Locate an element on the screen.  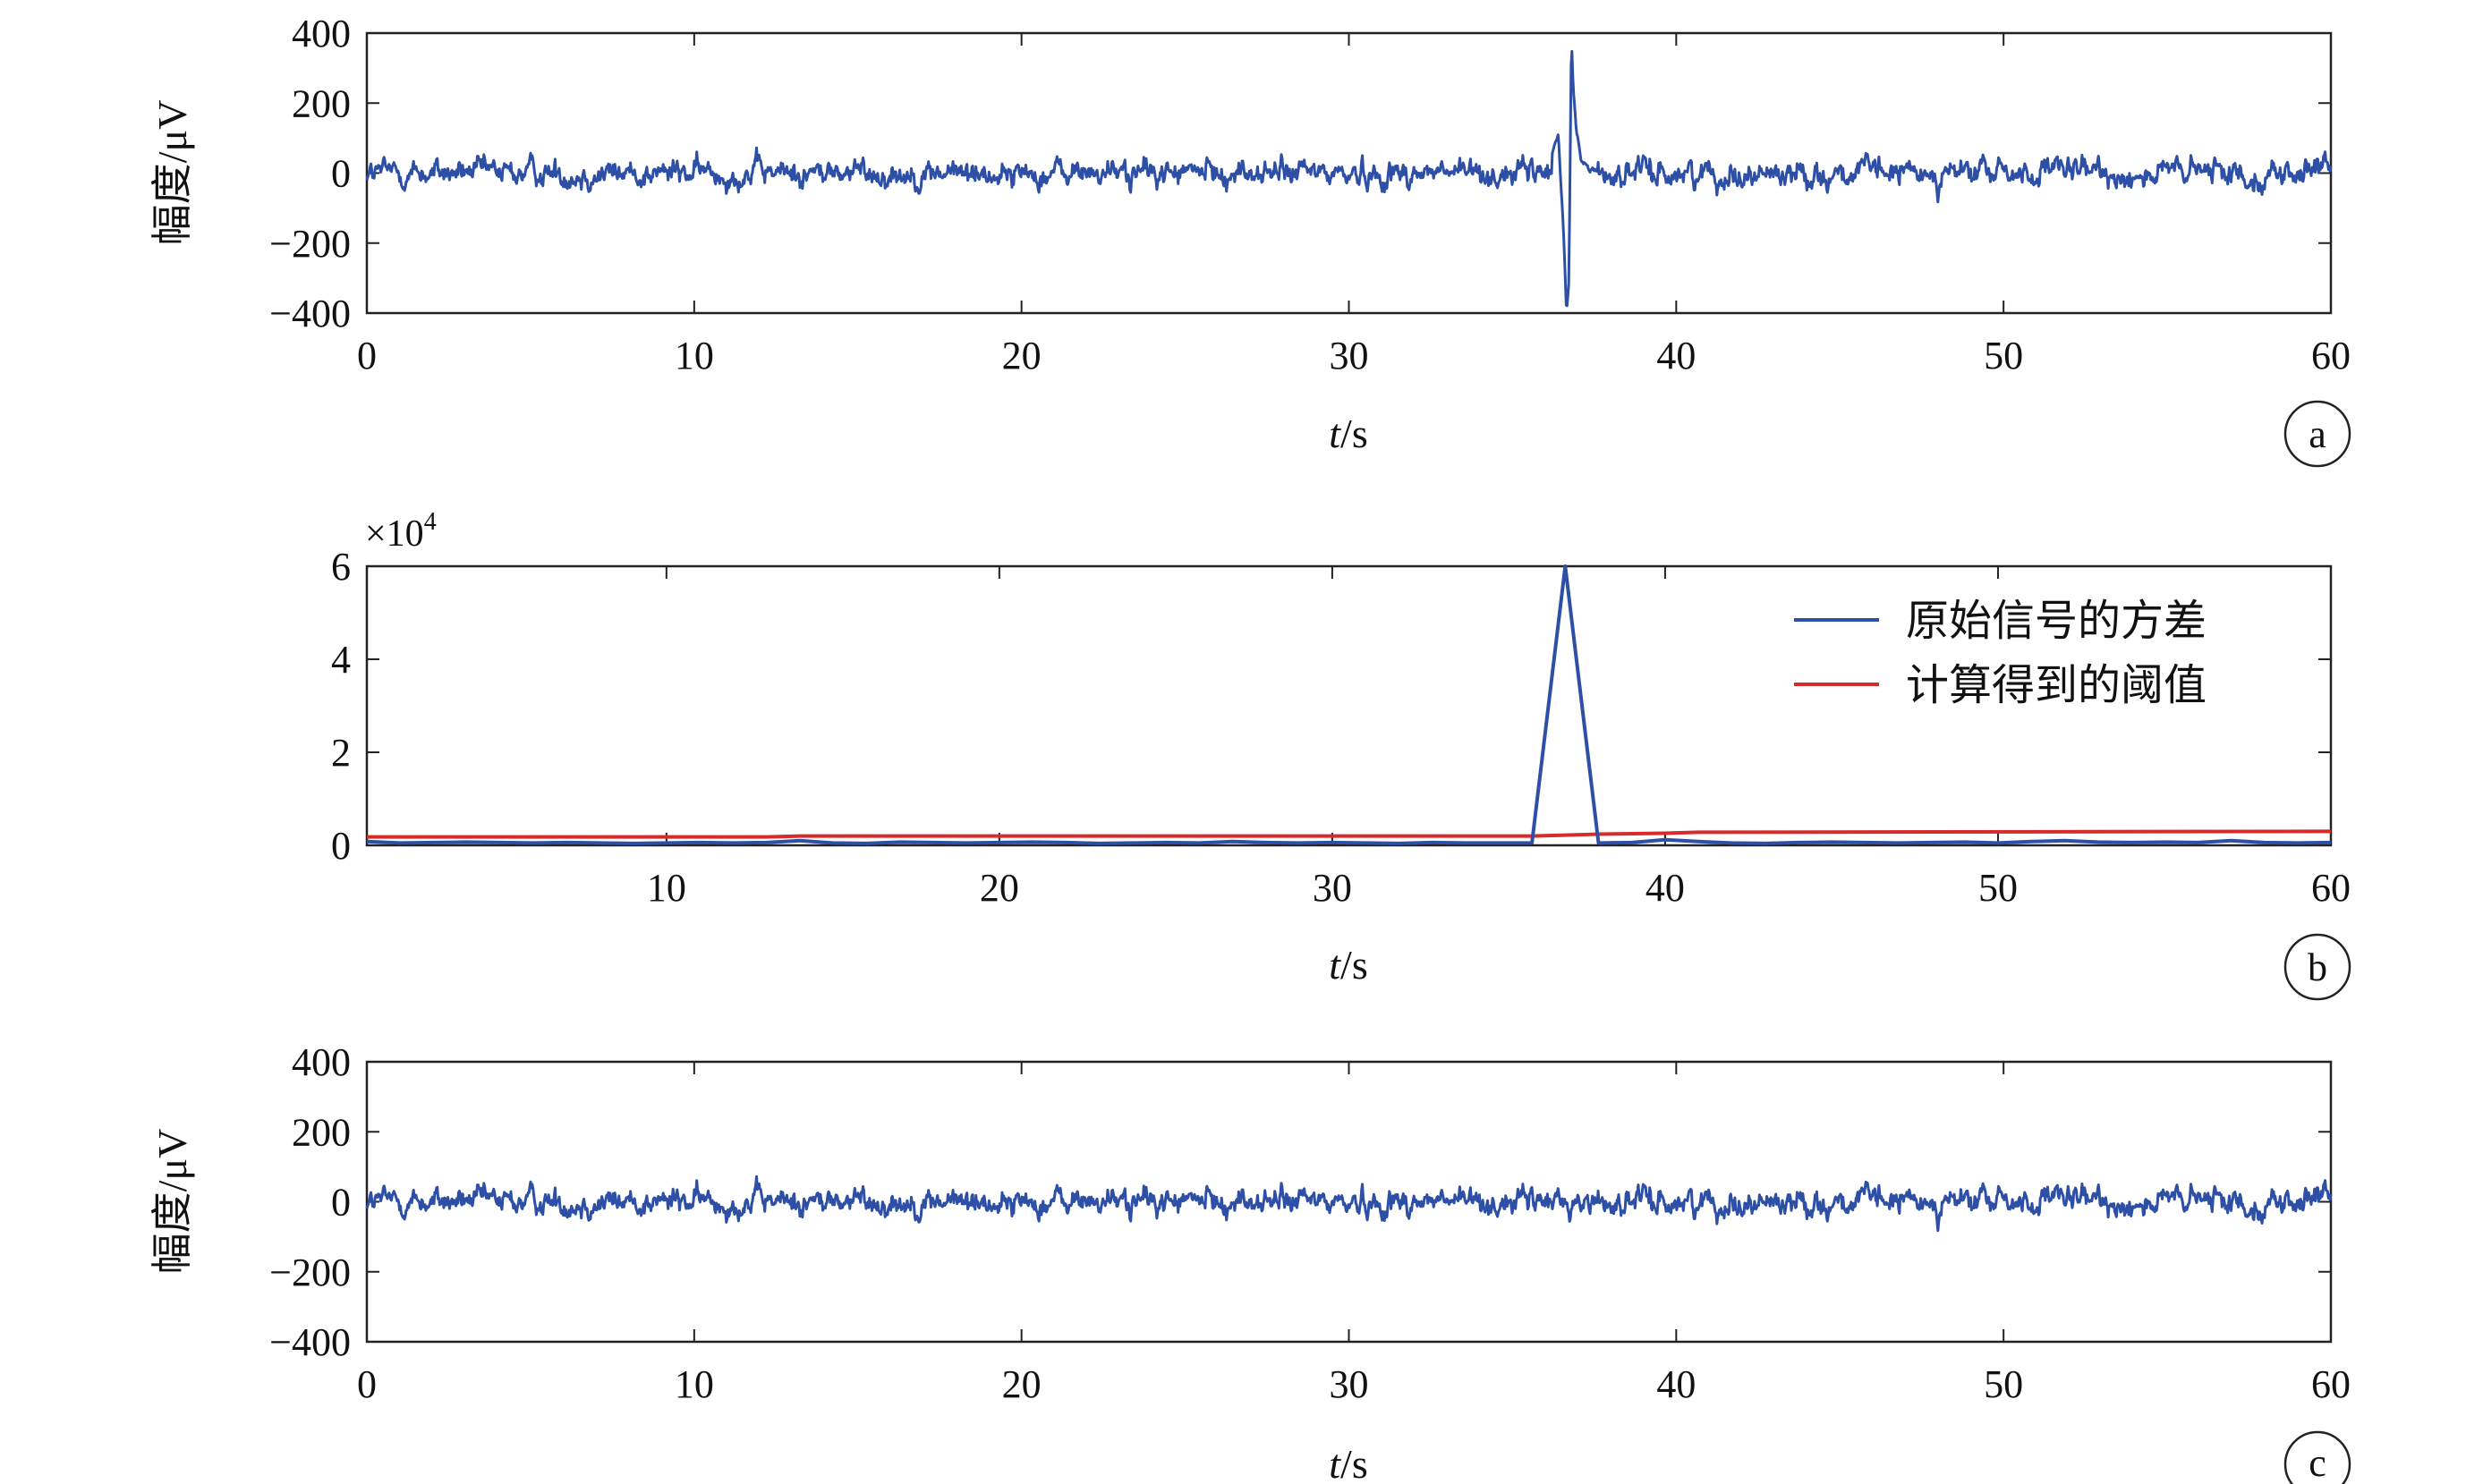
panel-c-signal-line is located at coordinates (1349, 1203).